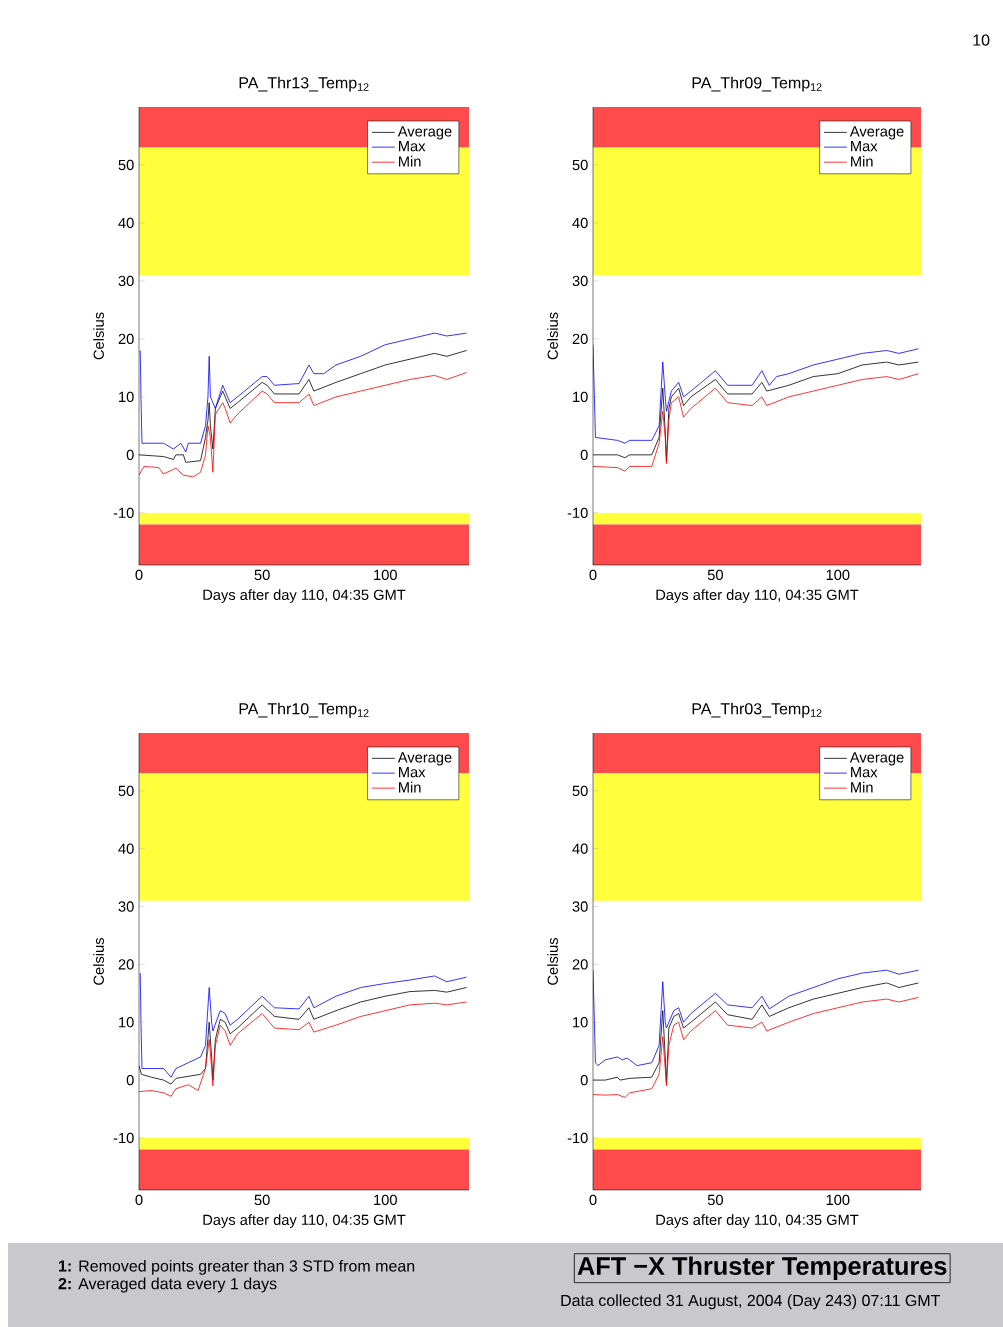 The image size is (1003, 1327). What do you see at coordinates (757, 710) in the screenshot?
I see `chart-title: PA_Thr03_Temp$_{12}$` at bounding box center [757, 710].